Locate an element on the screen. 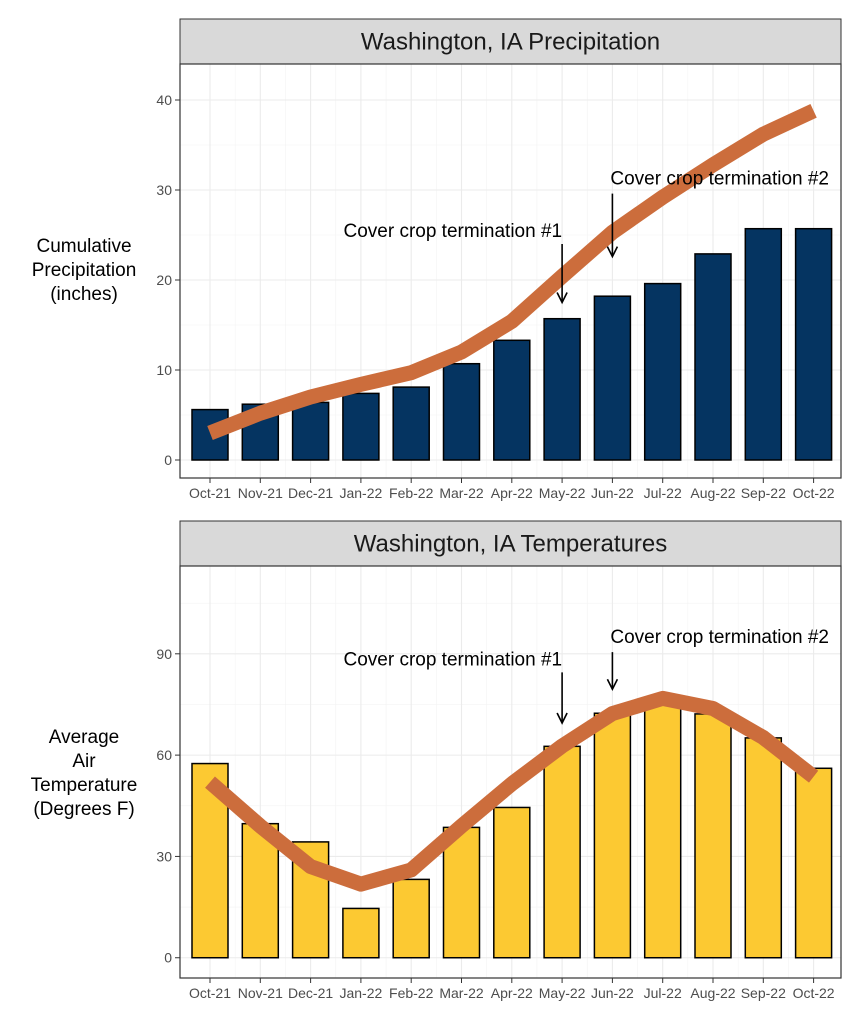 This screenshot has width=865, height=1024. y-tick-label: 60 is located at coordinates (164, 755).